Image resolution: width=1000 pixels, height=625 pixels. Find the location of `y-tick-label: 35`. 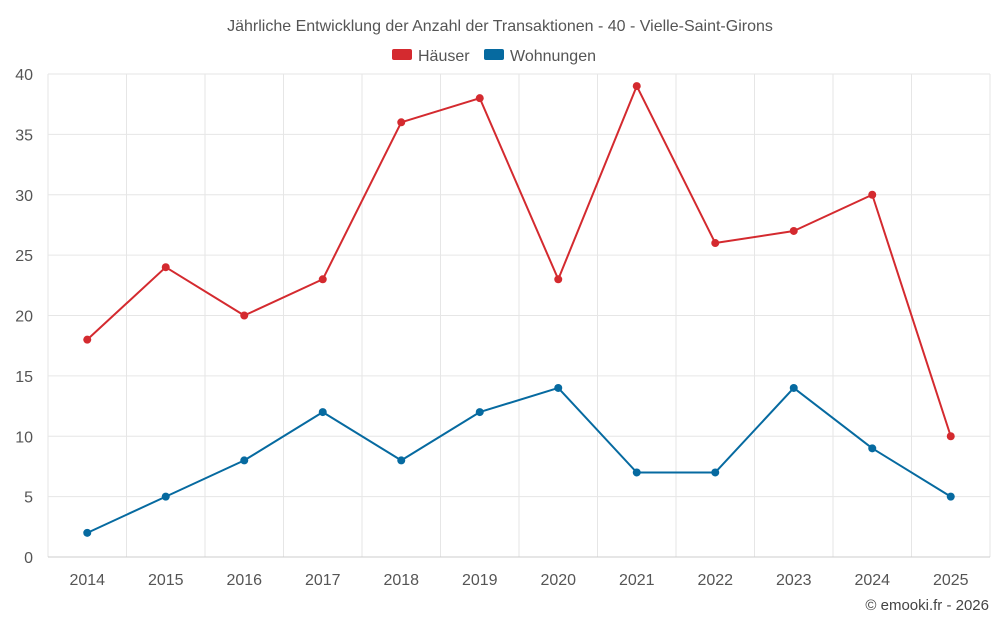

y-tick-label: 35 is located at coordinates (24, 135).